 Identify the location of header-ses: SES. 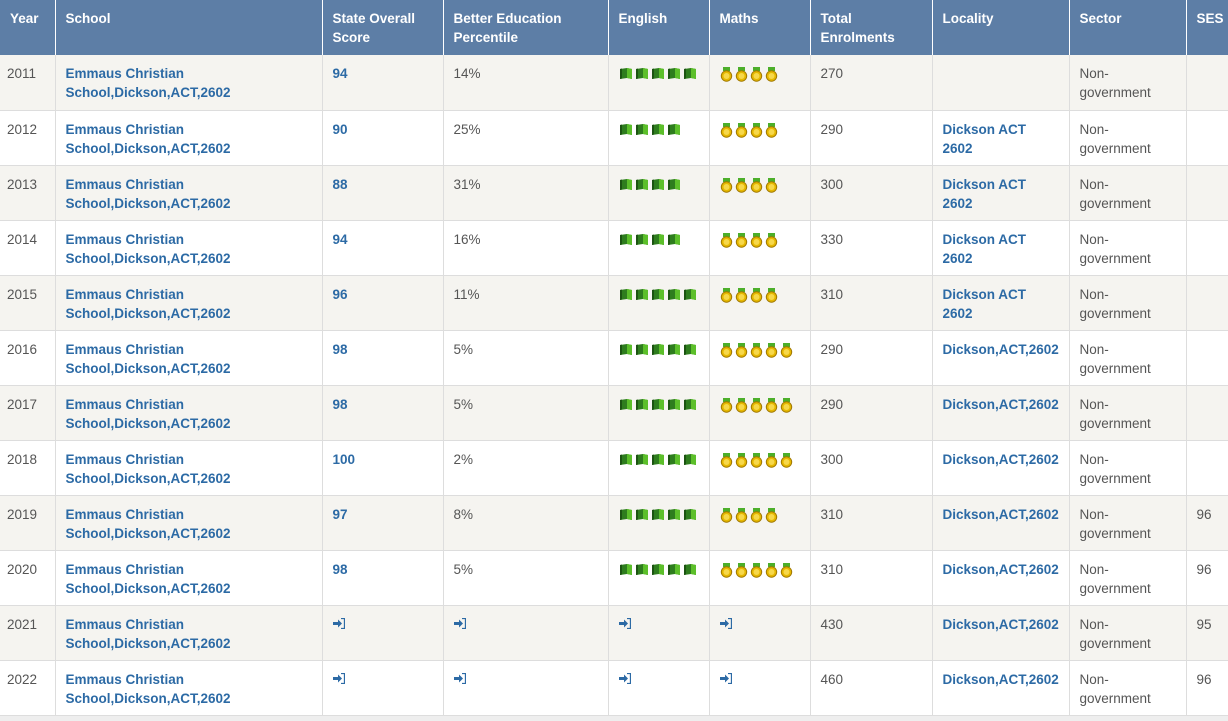
(1207, 27).